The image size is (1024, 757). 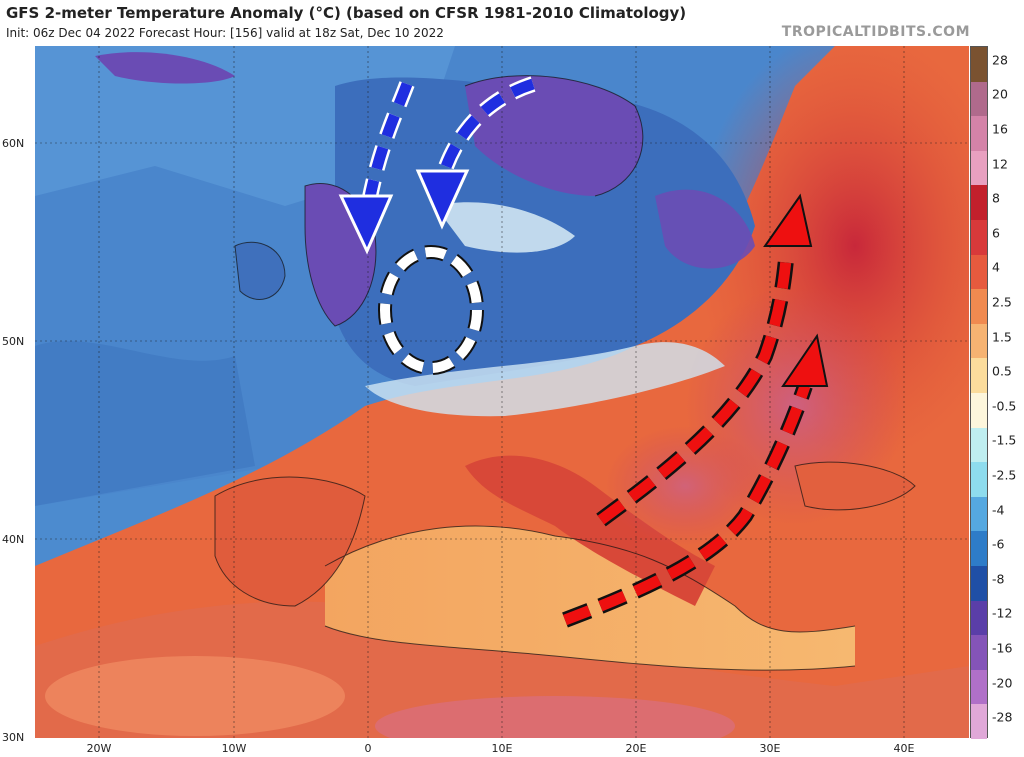 I want to click on legend-tick-label: -6, so click(x=998, y=544).